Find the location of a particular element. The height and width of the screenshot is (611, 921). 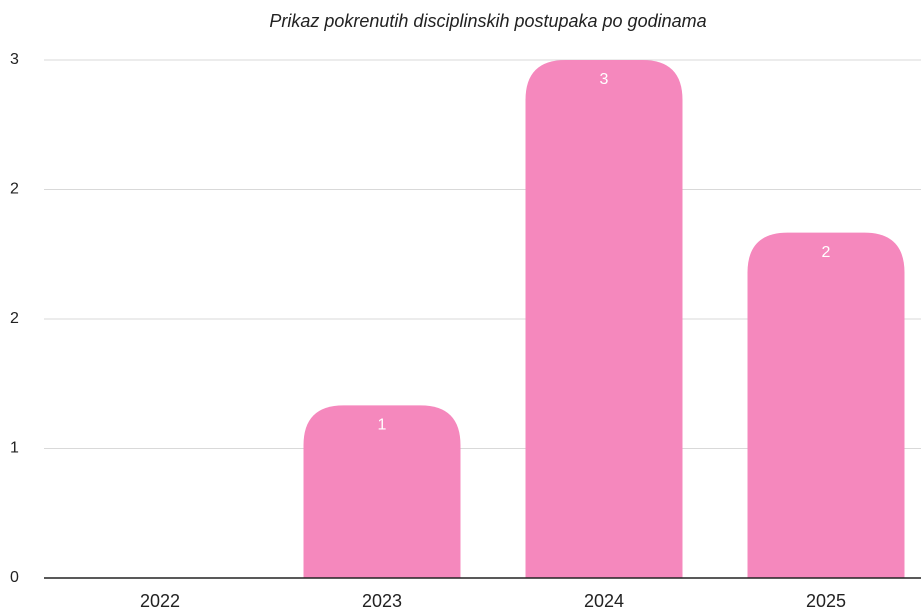

x-tick-label: 2025 is located at coordinates (826, 601).